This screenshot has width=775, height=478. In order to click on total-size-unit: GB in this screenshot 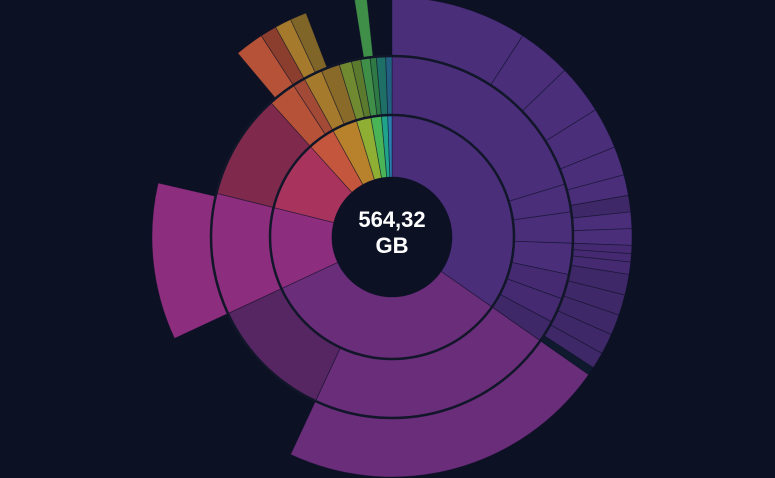, I will do `click(392, 245)`.